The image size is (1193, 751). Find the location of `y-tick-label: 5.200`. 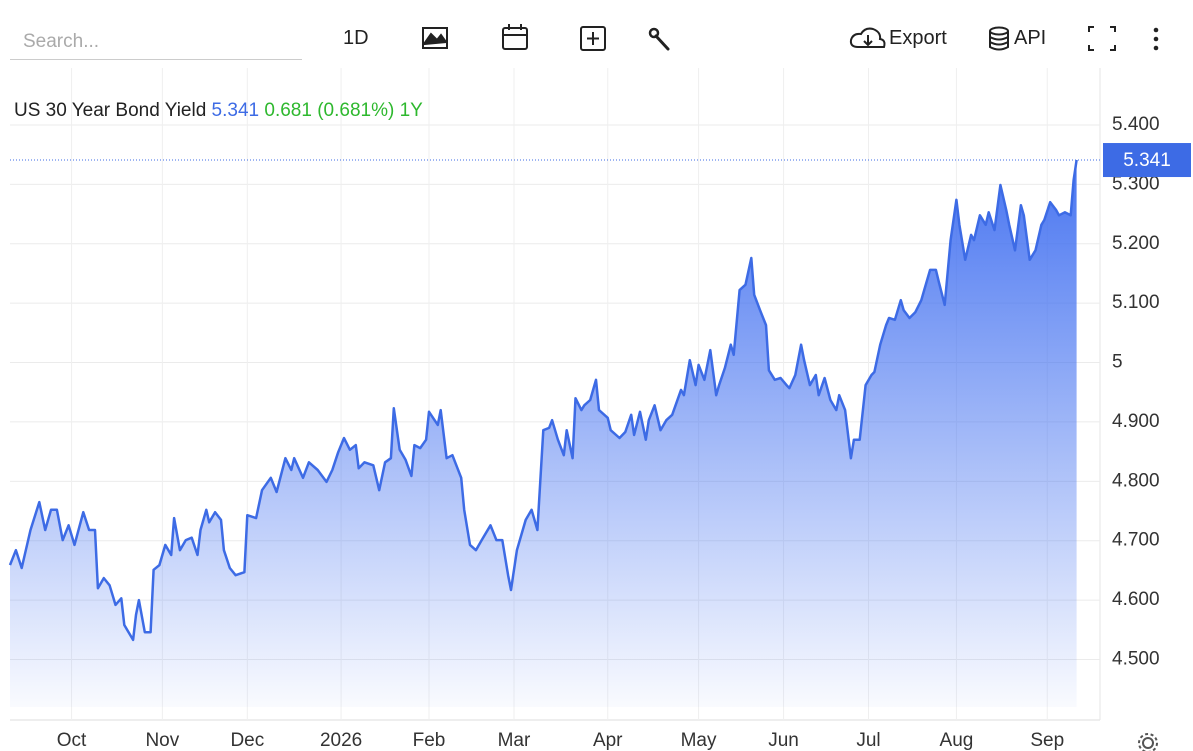

y-tick-label: 5.200 is located at coordinates (1136, 243).